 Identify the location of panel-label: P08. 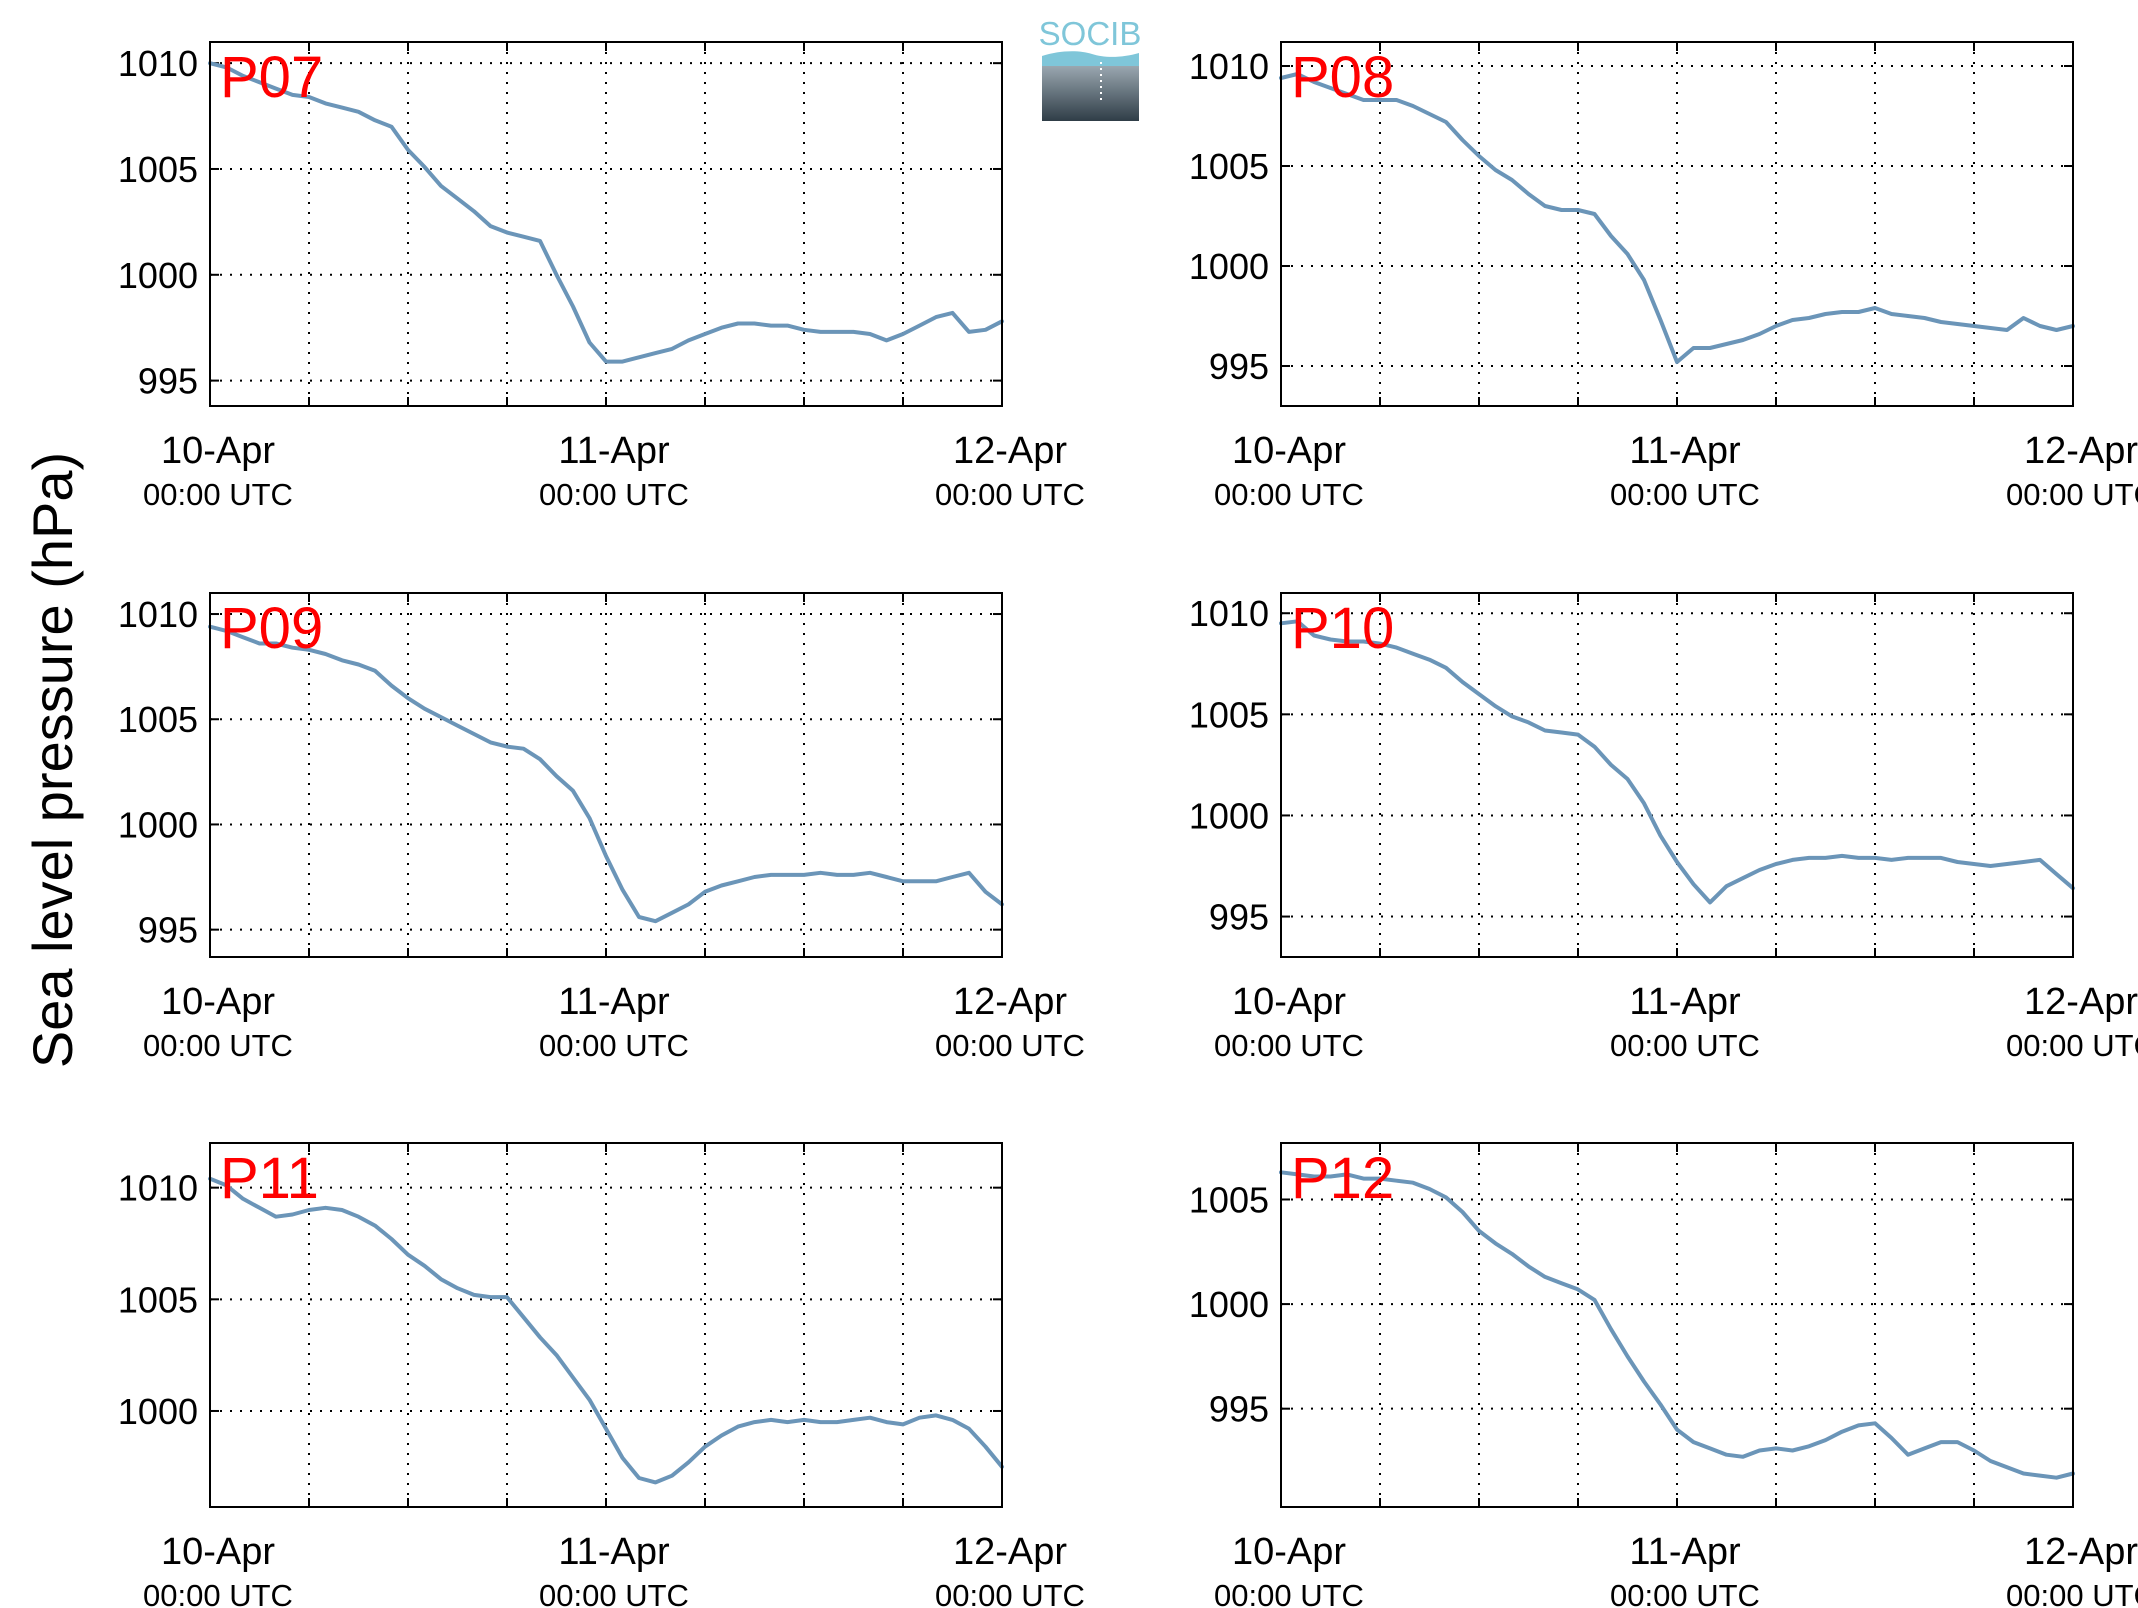
(1342, 77).